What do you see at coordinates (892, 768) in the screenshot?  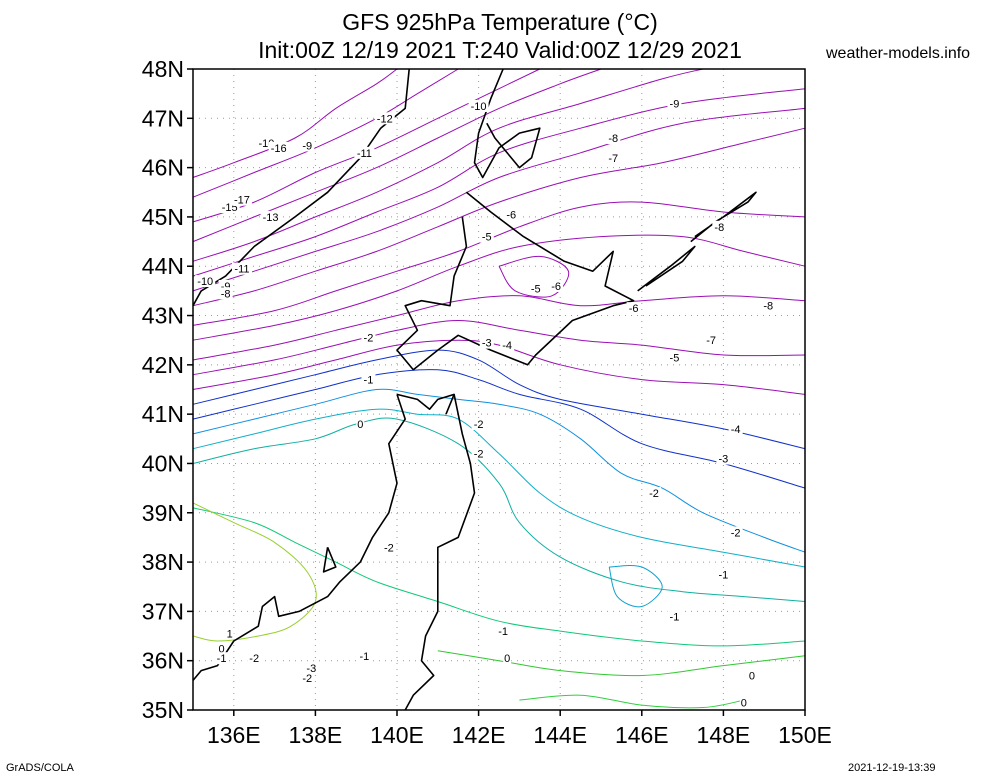 I see `footer-timestamp: 2021-12-19-13:39` at bounding box center [892, 768].